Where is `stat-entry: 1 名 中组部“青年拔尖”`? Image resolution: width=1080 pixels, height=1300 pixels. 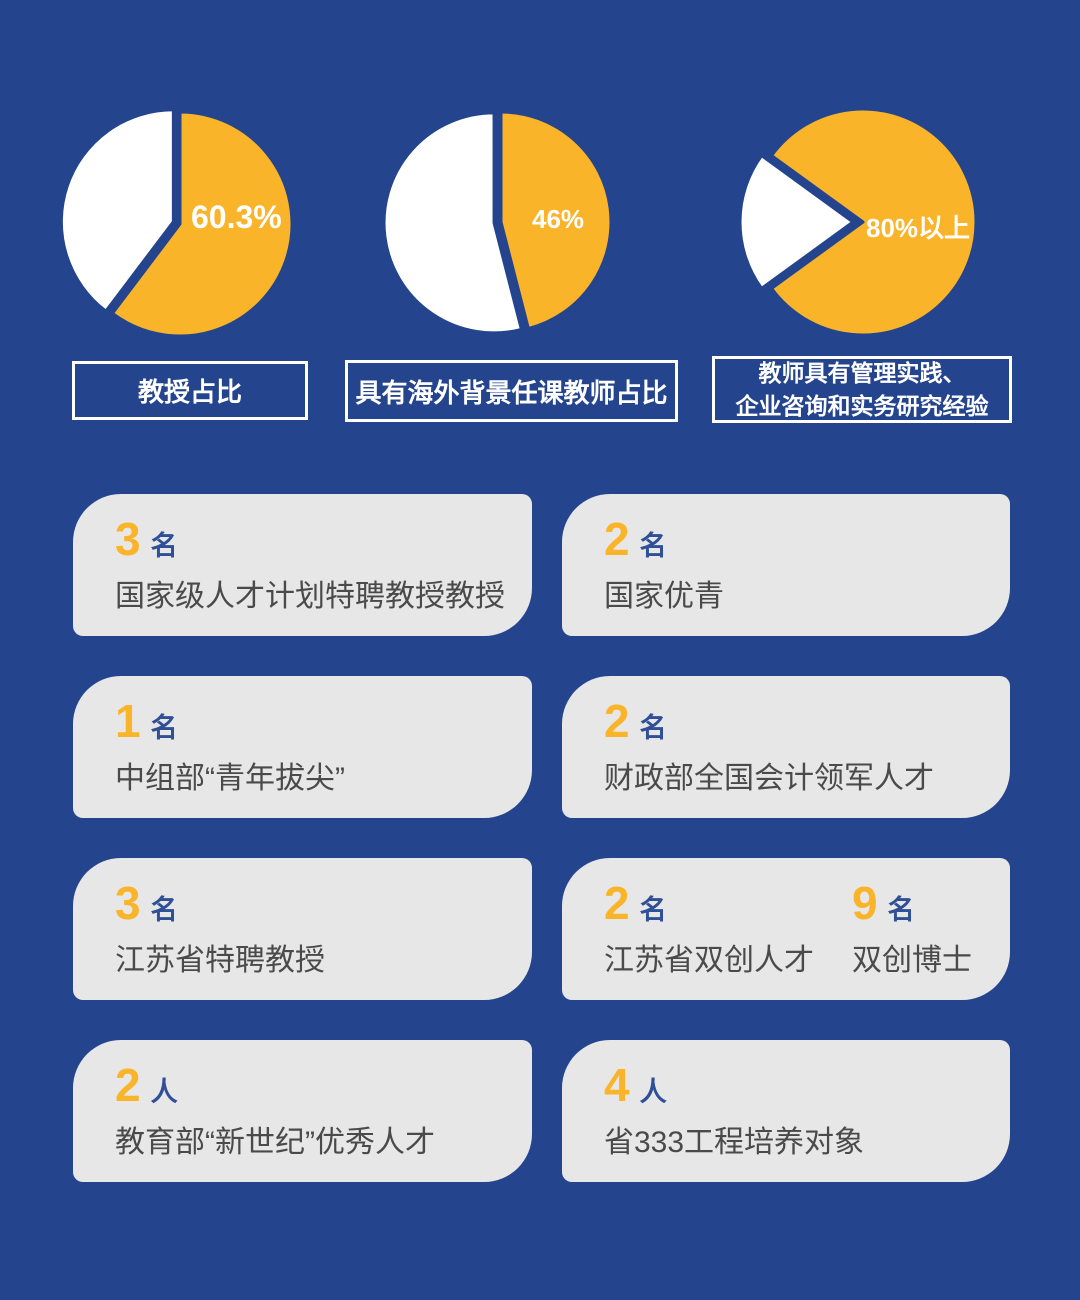
stat-entry: 1 名 中组部“青年拔尖” is located at coordinates (230, 747).